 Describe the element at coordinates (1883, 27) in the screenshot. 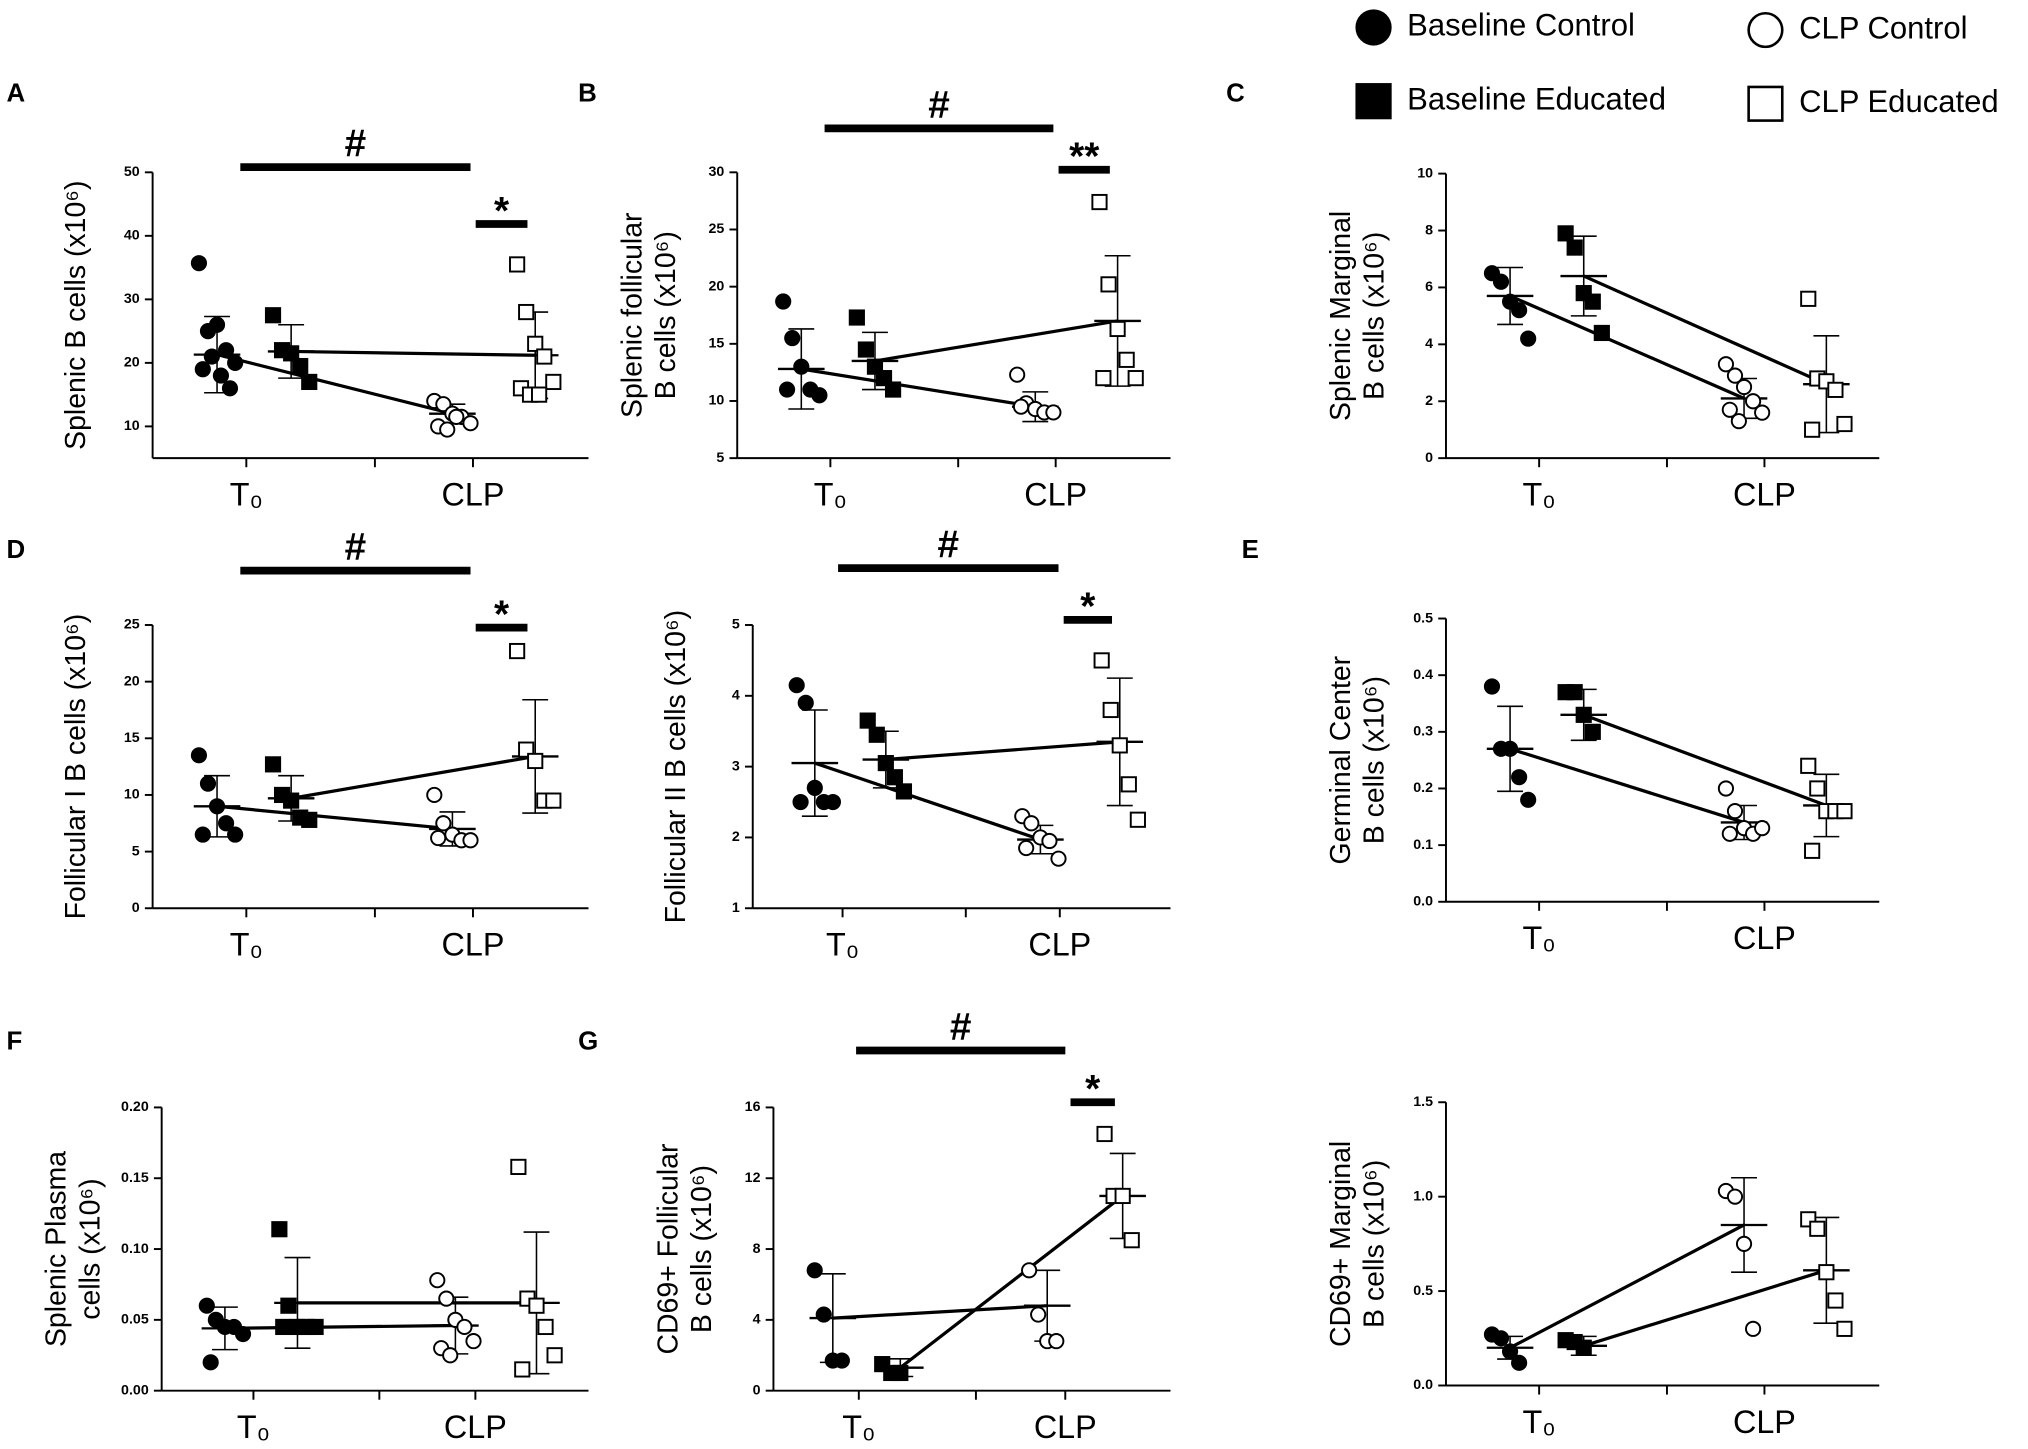

I see `legend-label: CLP Control` at that location.